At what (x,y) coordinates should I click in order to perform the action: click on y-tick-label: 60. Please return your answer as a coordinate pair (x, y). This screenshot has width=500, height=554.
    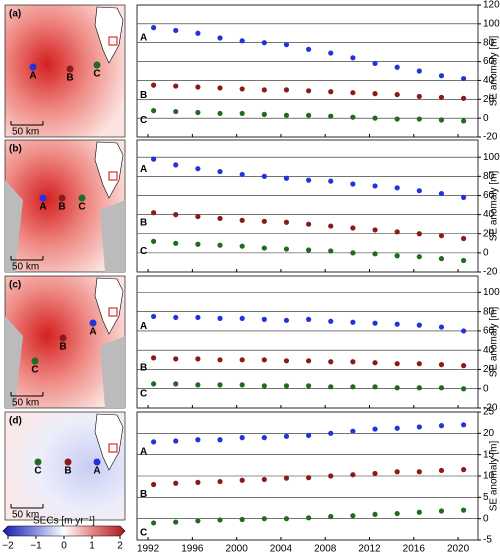
    Looking at the image, I should click on (489, 331).